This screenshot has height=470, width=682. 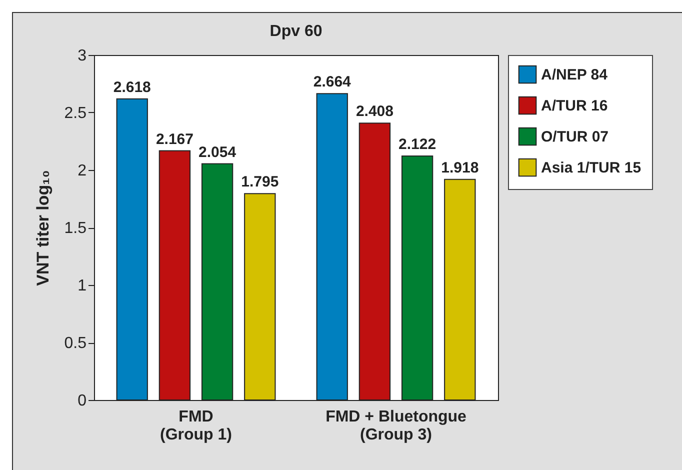 What do you see at coordinates (175, 139) in the screenshot?
I see `data-label: 2.167` at bounding box center [175, 139].